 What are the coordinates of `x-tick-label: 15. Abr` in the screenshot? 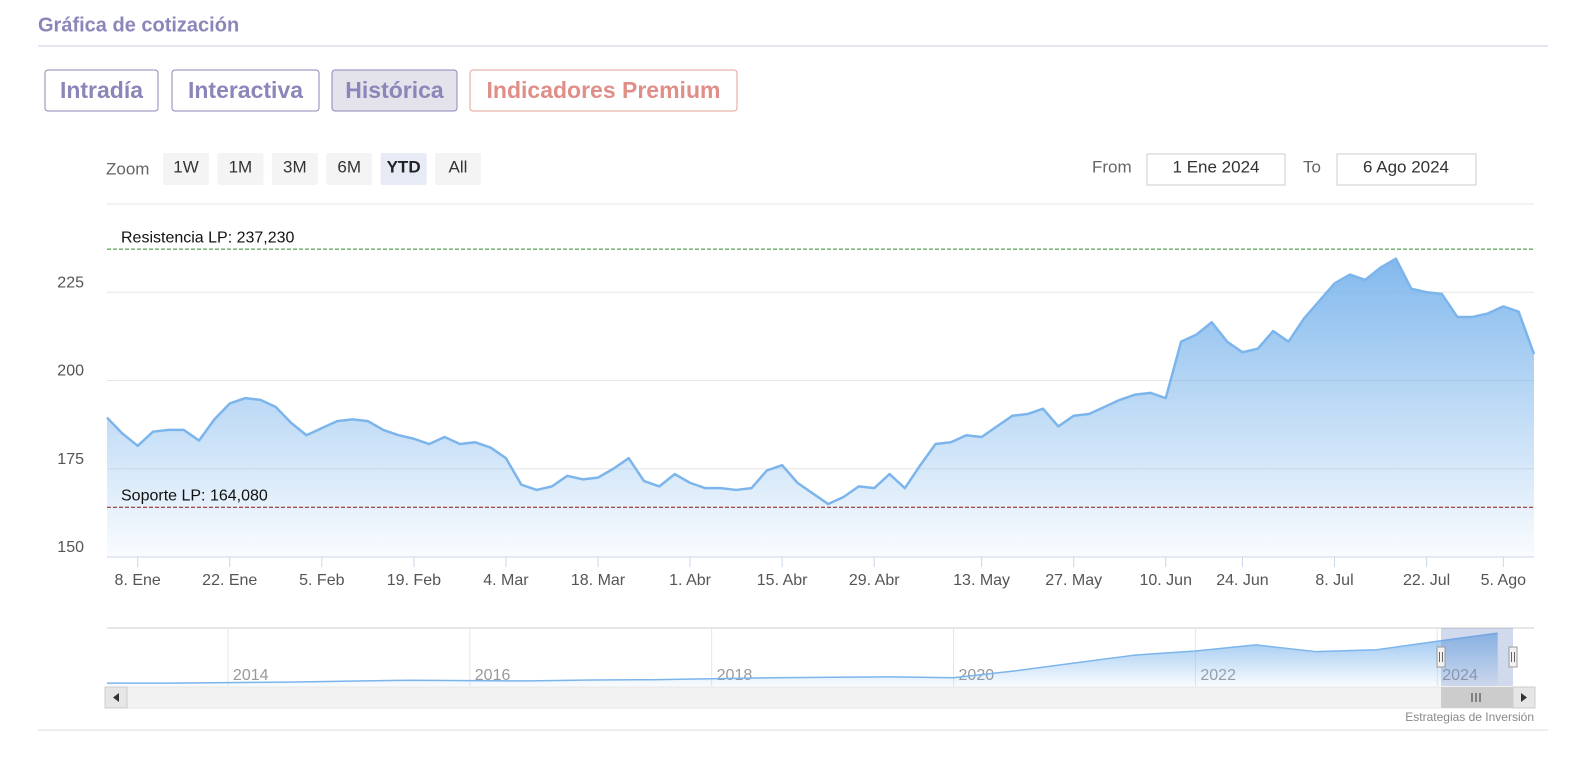 It's located at (782, 580).